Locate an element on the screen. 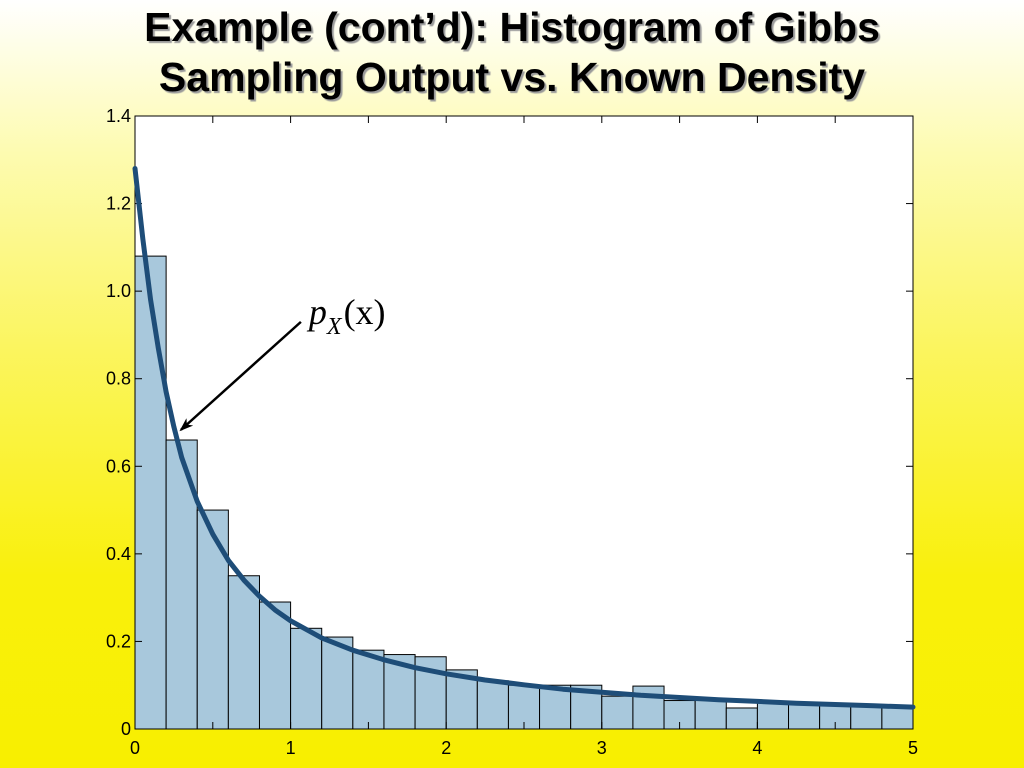 The width and height of the screenshot is (1024, 768). density-label: pX(x) is located at coordinates (346, 316).